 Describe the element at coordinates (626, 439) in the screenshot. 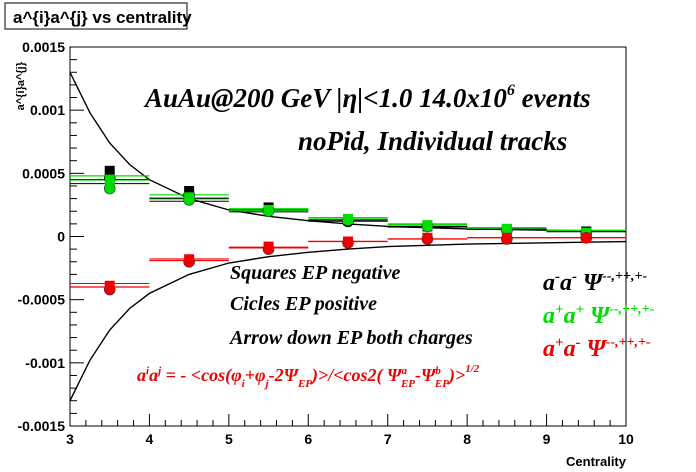

I see `x-tick-label: 10` at that location.